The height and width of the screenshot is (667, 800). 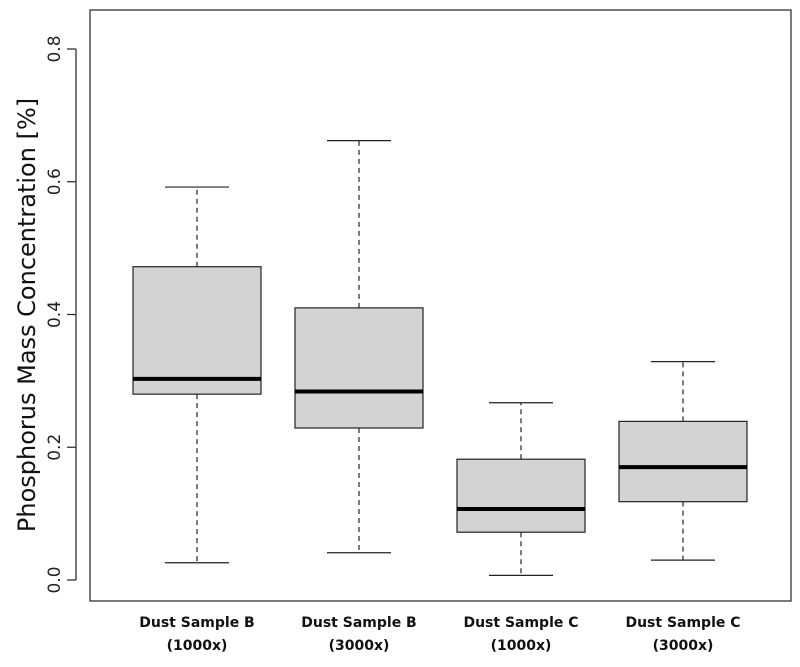 I want to click on y-tick-label: 0.8, so click(x=55, y=48).